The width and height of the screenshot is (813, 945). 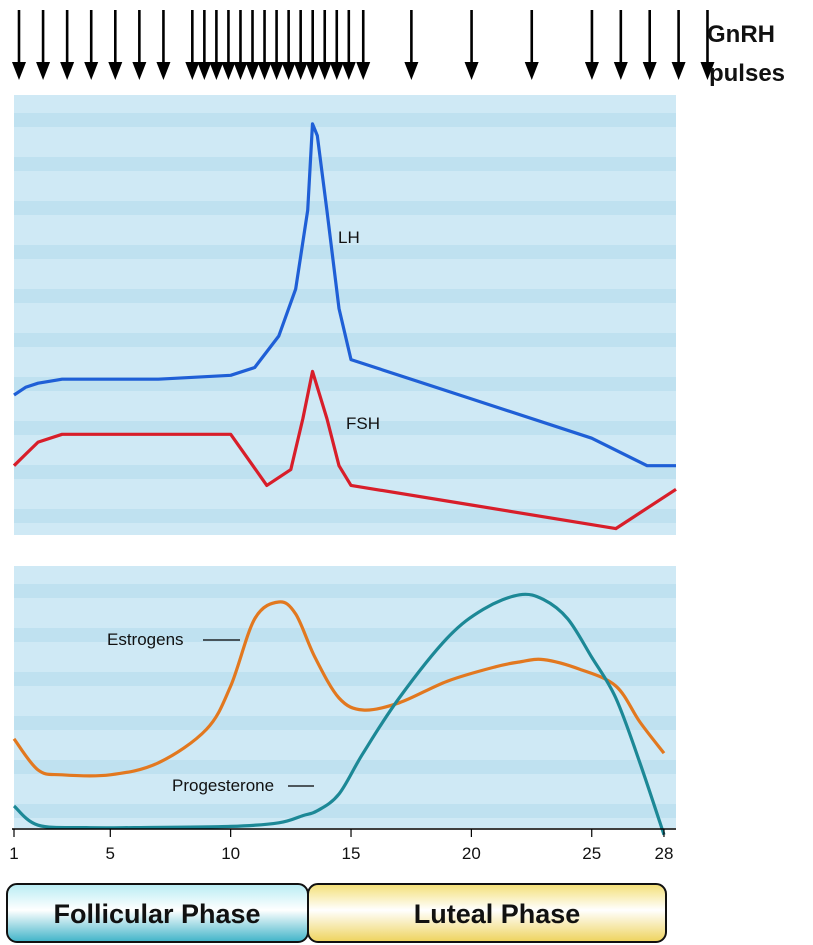 I want to click on day-tick-label-10: 10, so click(x=230, y=853).